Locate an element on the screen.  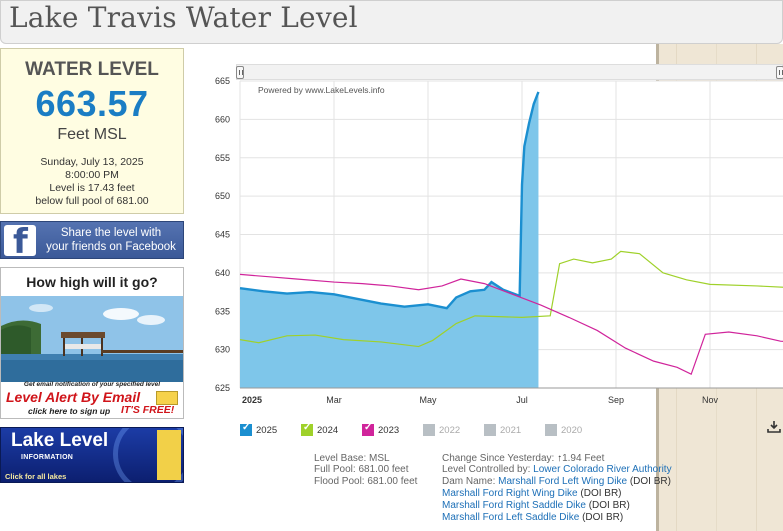
legend-label: 2022 is located at coordinates (450, 430).